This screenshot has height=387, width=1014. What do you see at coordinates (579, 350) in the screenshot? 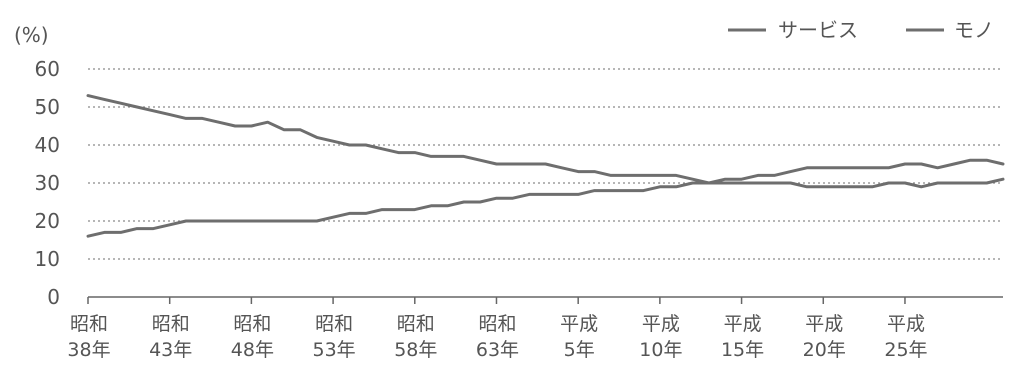
I see `x-tick-label-year: 5年` at bounding box center [579, 350].